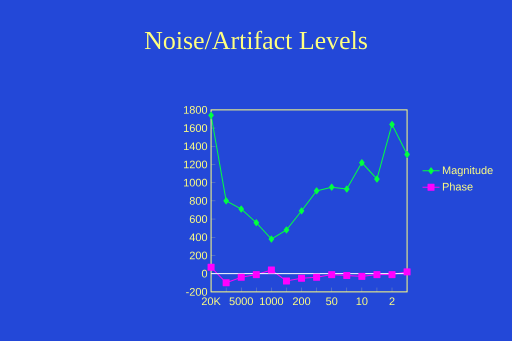 The width and height of the screenshot is (512, 341). Describe the element at coordinates (196, 164) in the screenshot. I see `y-tick-label: 1200` at that location.